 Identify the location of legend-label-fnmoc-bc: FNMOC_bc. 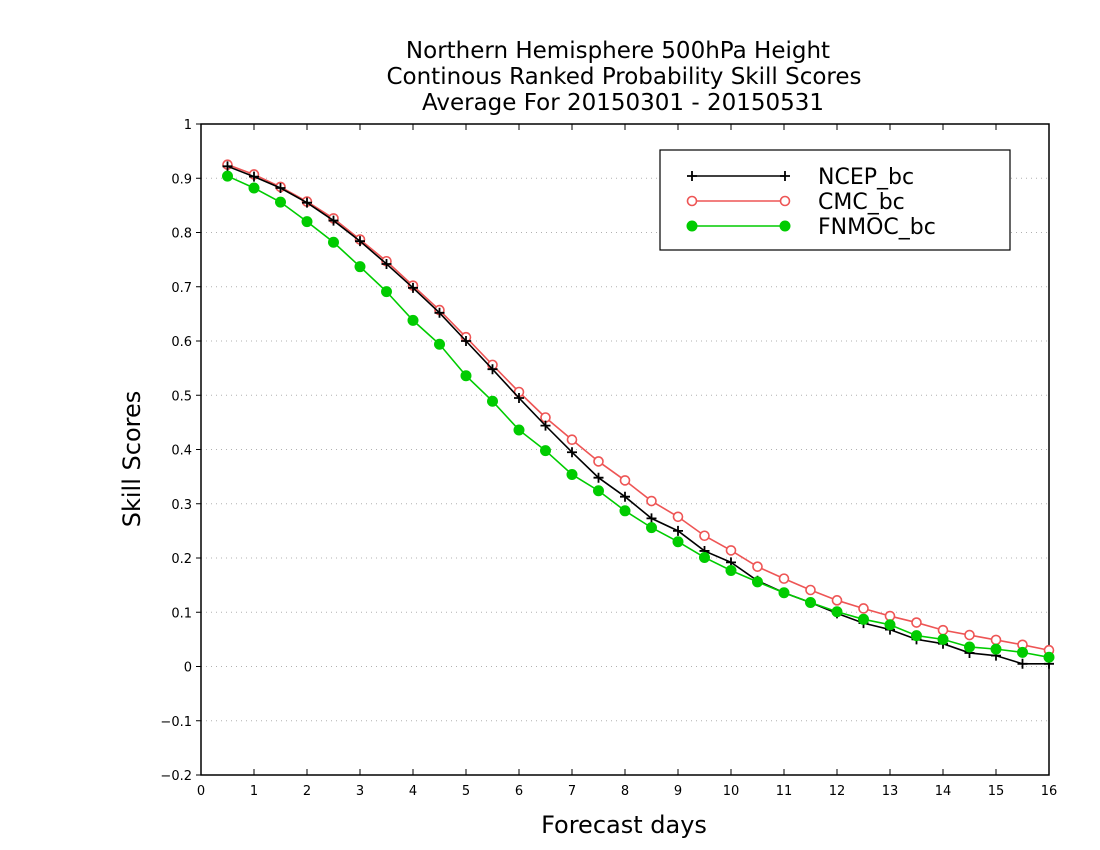
(877, 227).